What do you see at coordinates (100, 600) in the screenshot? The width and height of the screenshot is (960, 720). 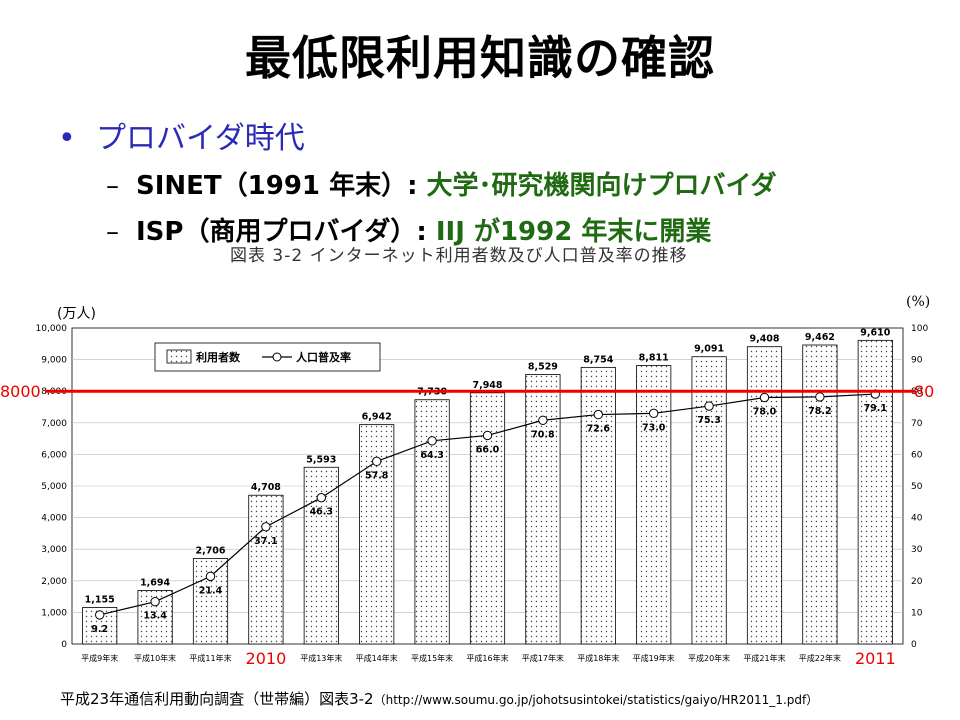 I see `bar-value-label: 1,155` at bounding box center [100, 600].